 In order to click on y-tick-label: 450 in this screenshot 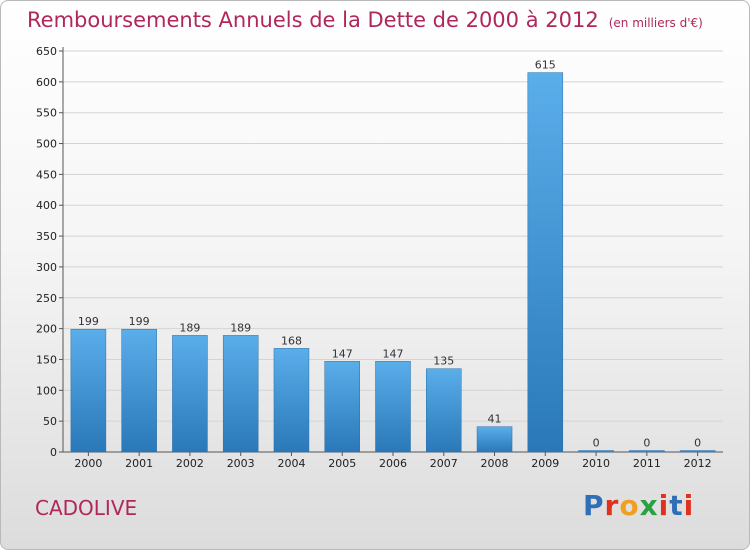, I will do `click(46, 174)`.